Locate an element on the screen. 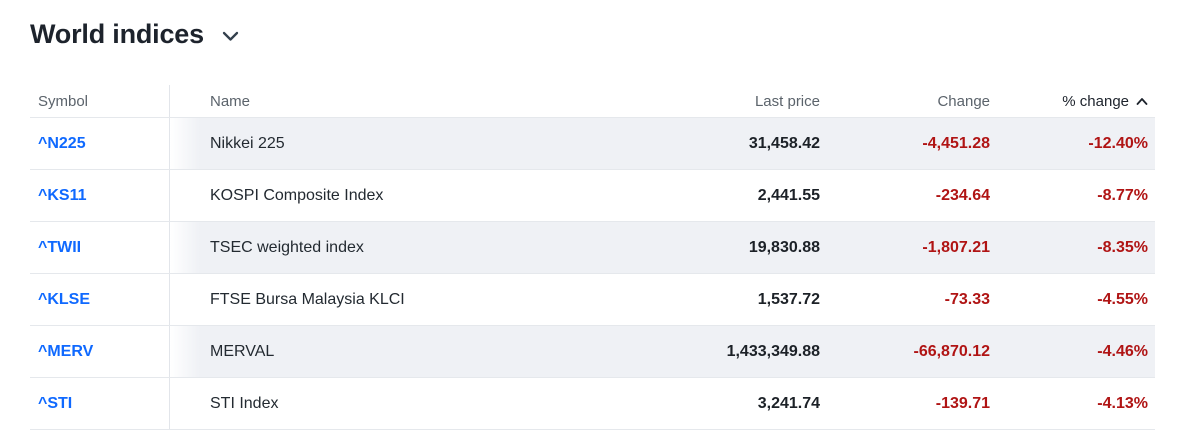 The height and width of the screenshot is (433, 1200). symbol-link: ^N225 is located at coordinates (62, 143).